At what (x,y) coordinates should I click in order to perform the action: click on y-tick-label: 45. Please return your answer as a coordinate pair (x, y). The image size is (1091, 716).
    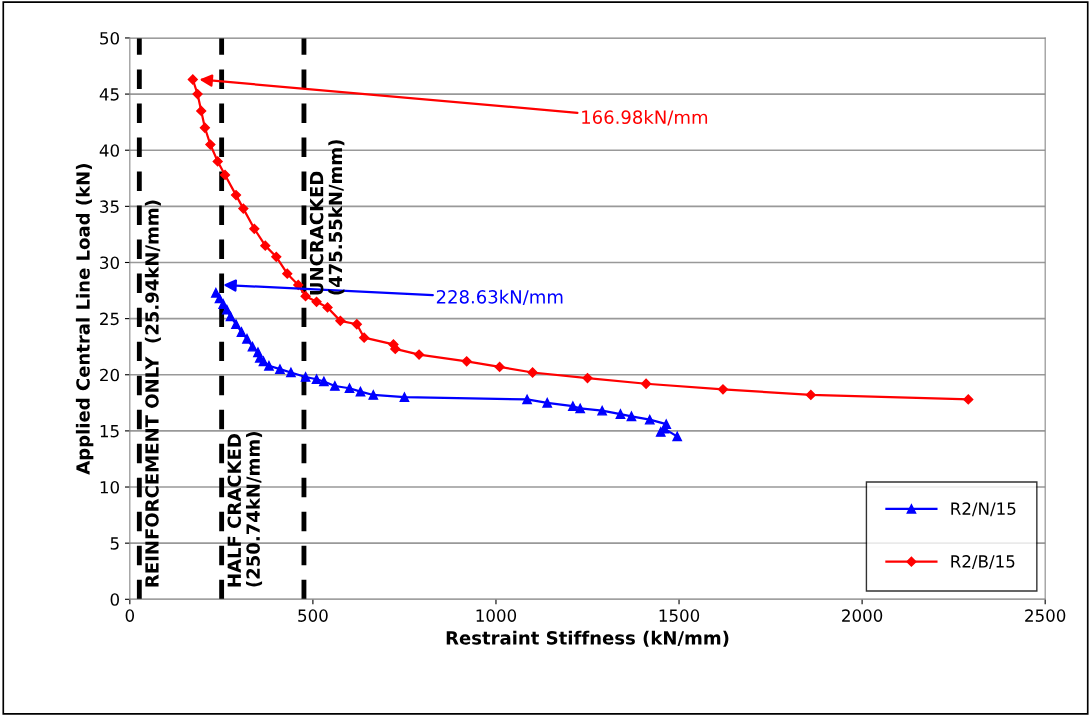
    Looking at the image, I should click on (109, 94).